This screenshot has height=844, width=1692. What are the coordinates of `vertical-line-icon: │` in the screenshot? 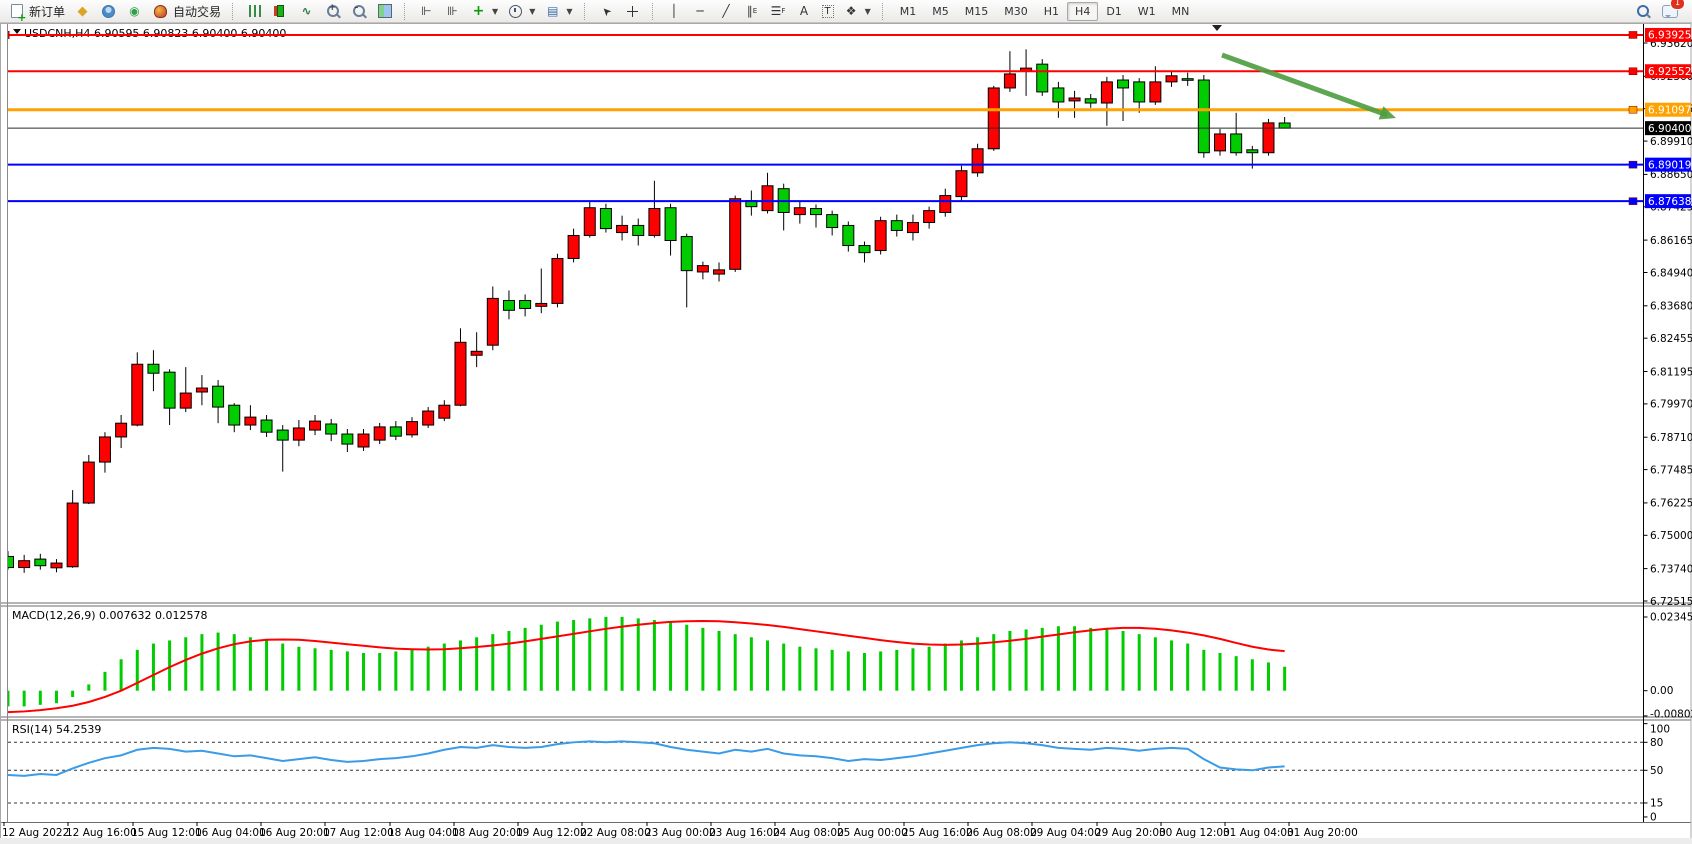 It's located at (674, 11).